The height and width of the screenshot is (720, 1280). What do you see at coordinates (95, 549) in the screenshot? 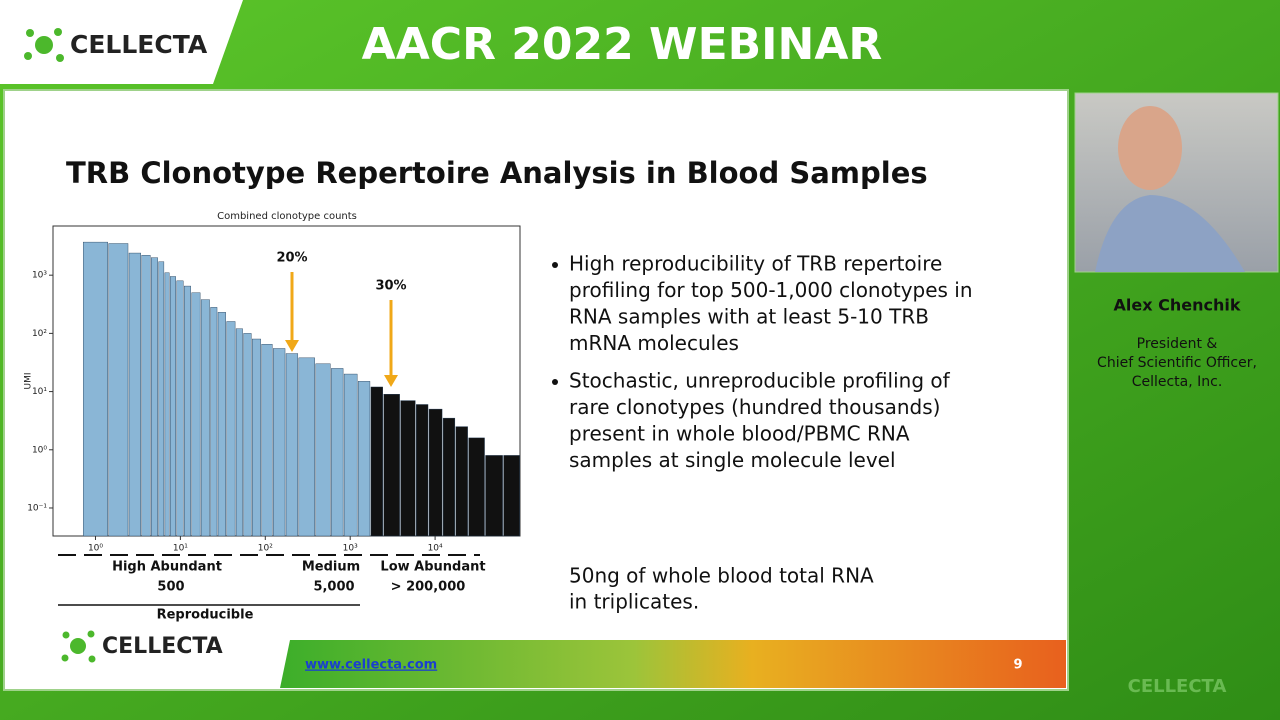
I see `x-tick-label: 10⁰` at bounding box center [95, 549].